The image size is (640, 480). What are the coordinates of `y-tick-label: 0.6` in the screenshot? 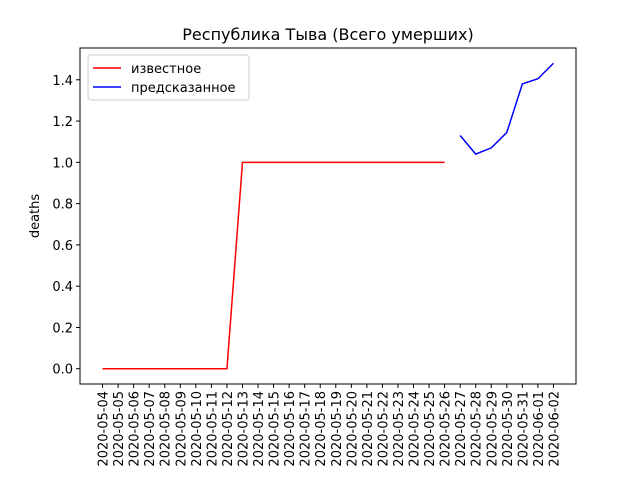 It's located at (62, 246).